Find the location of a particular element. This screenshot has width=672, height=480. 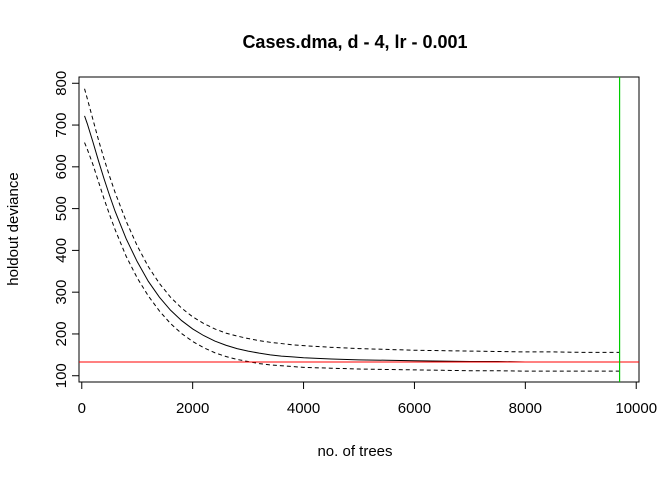

y-tick-label: 700 is located at coordinates (61, 125).